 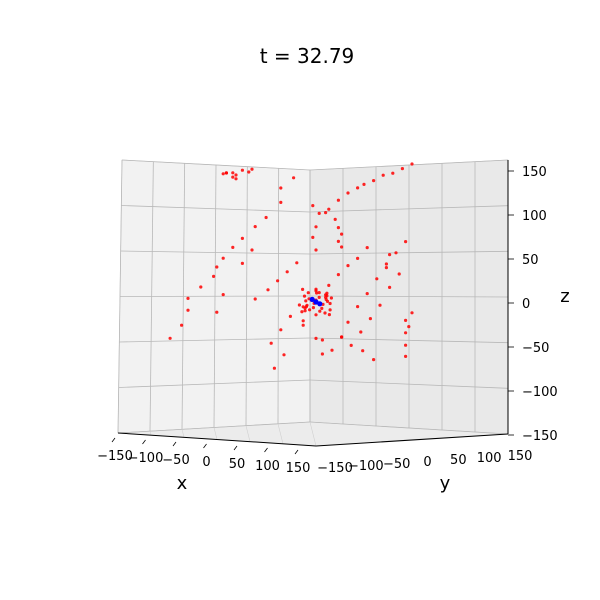 I want to click on x-tick-label: −100, so click(x=146, y=458).